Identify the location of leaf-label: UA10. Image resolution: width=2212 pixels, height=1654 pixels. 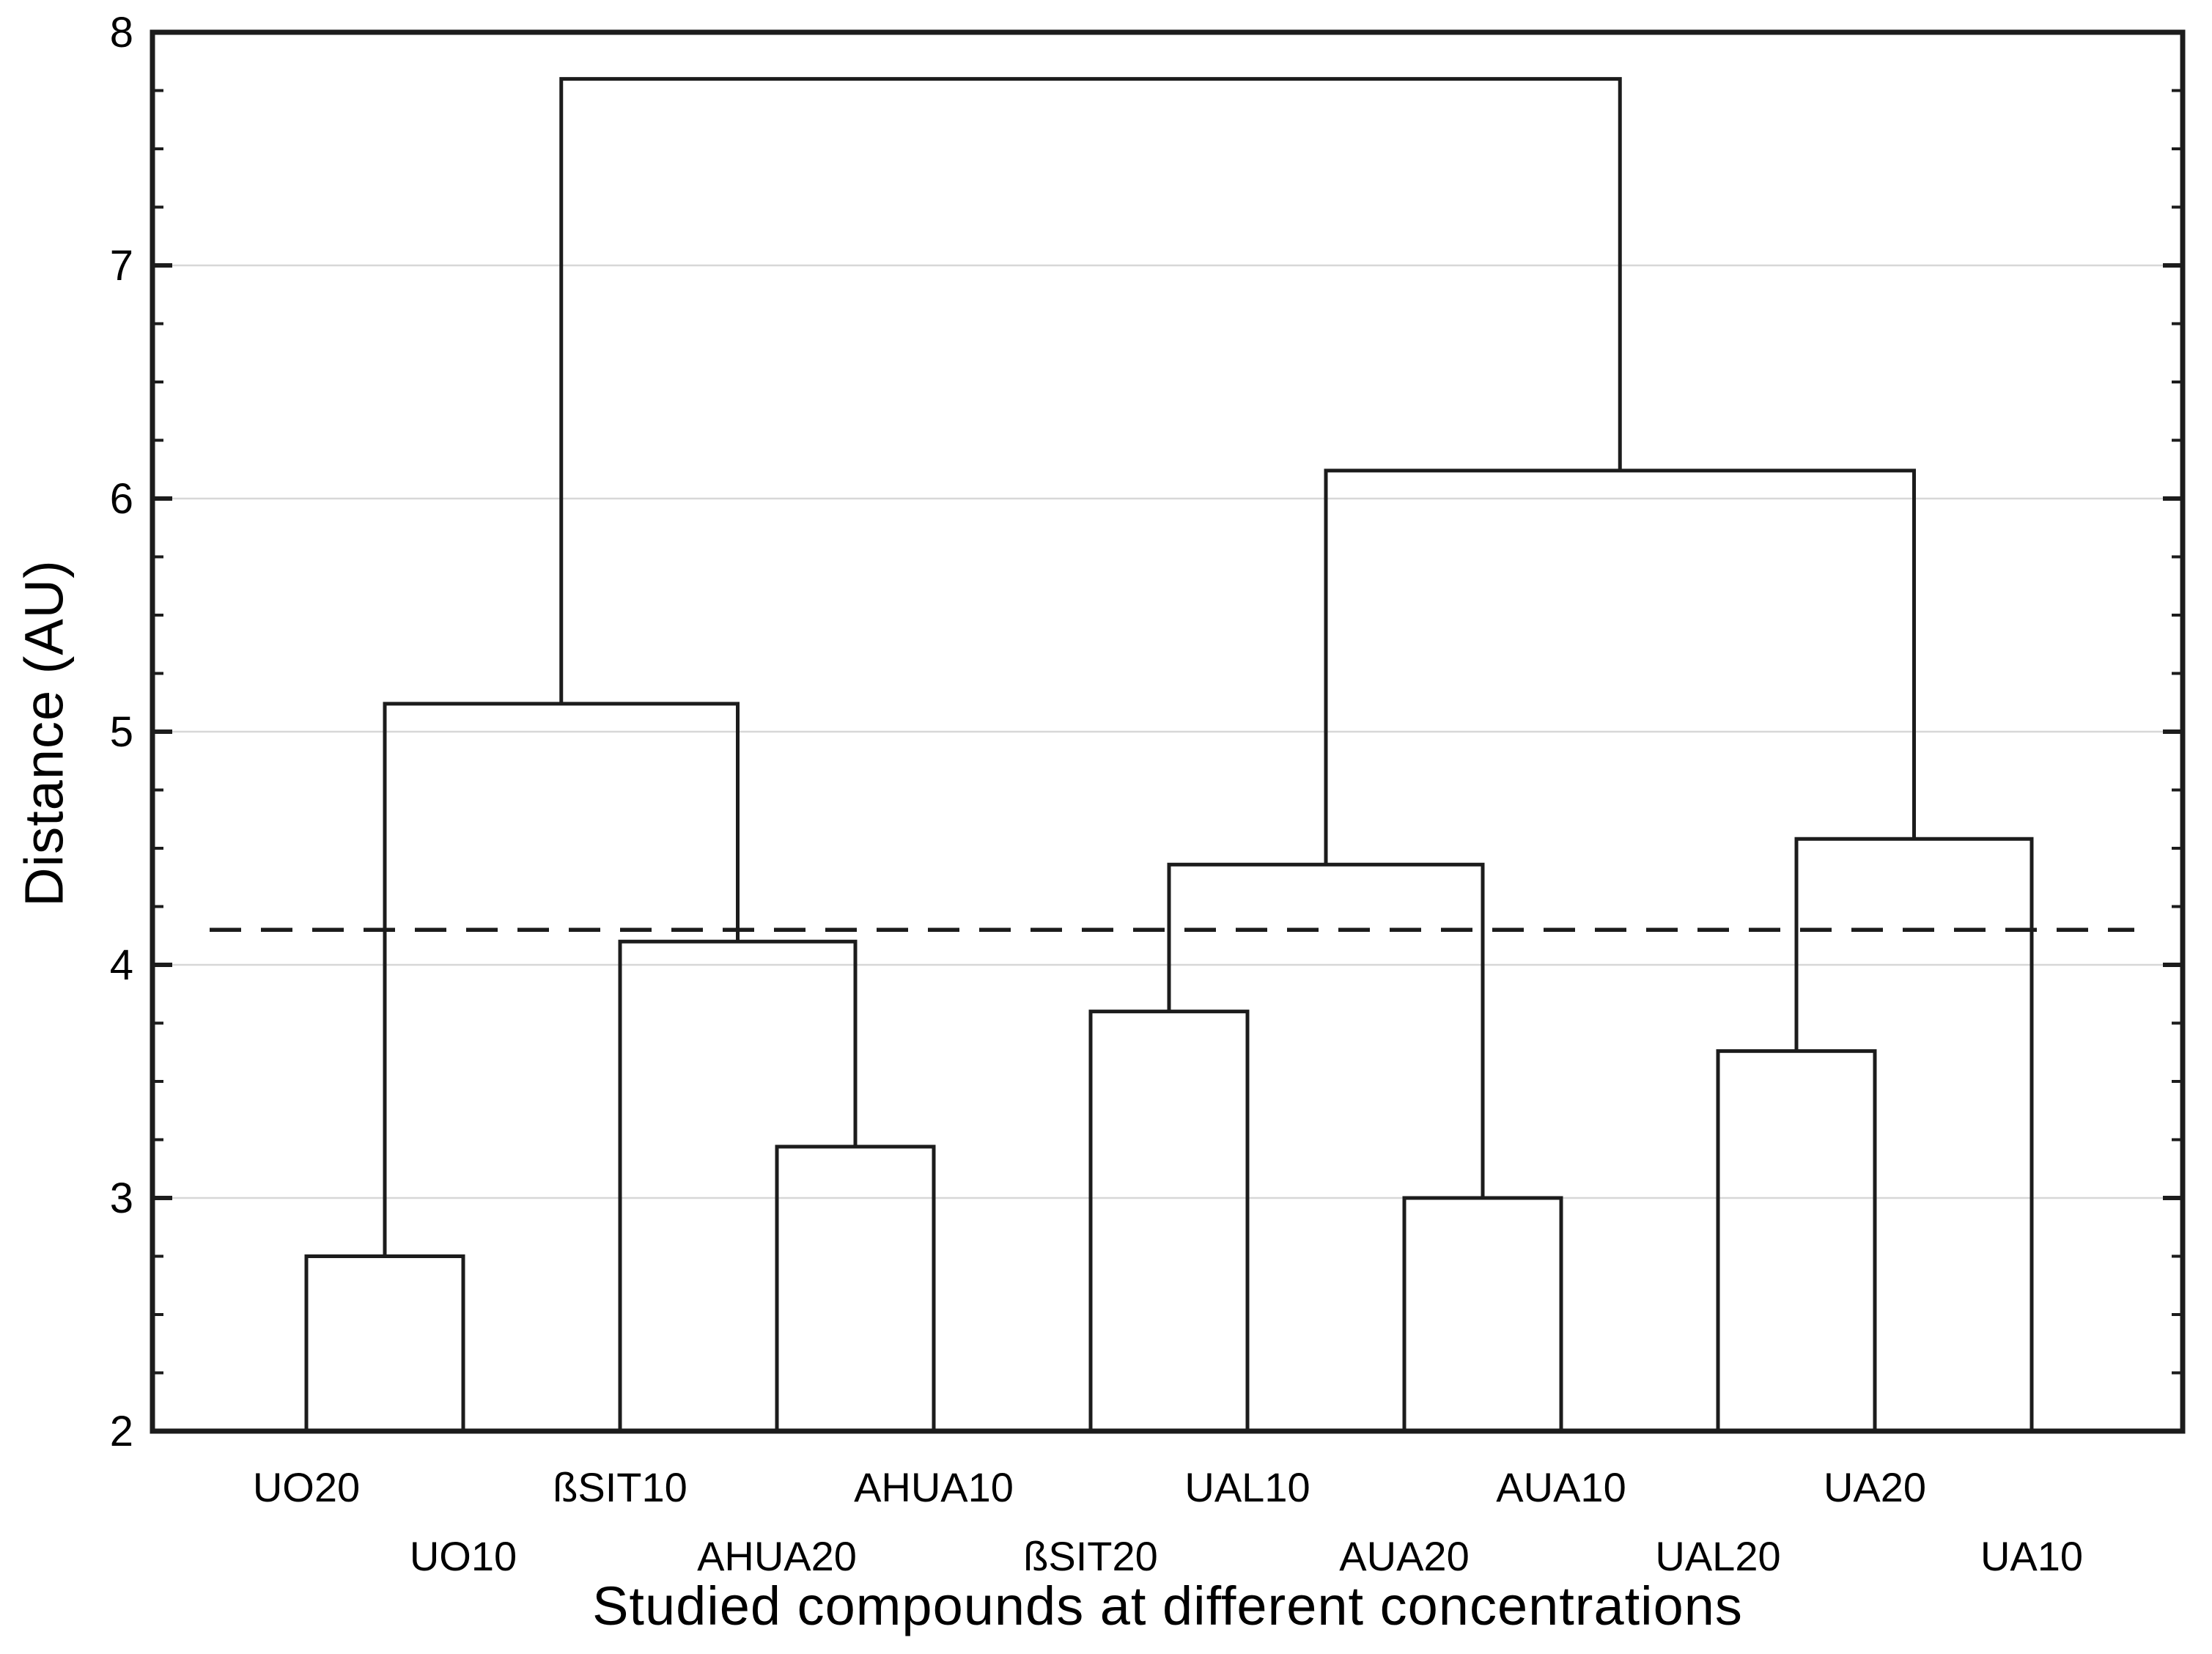
(2032, 1556).